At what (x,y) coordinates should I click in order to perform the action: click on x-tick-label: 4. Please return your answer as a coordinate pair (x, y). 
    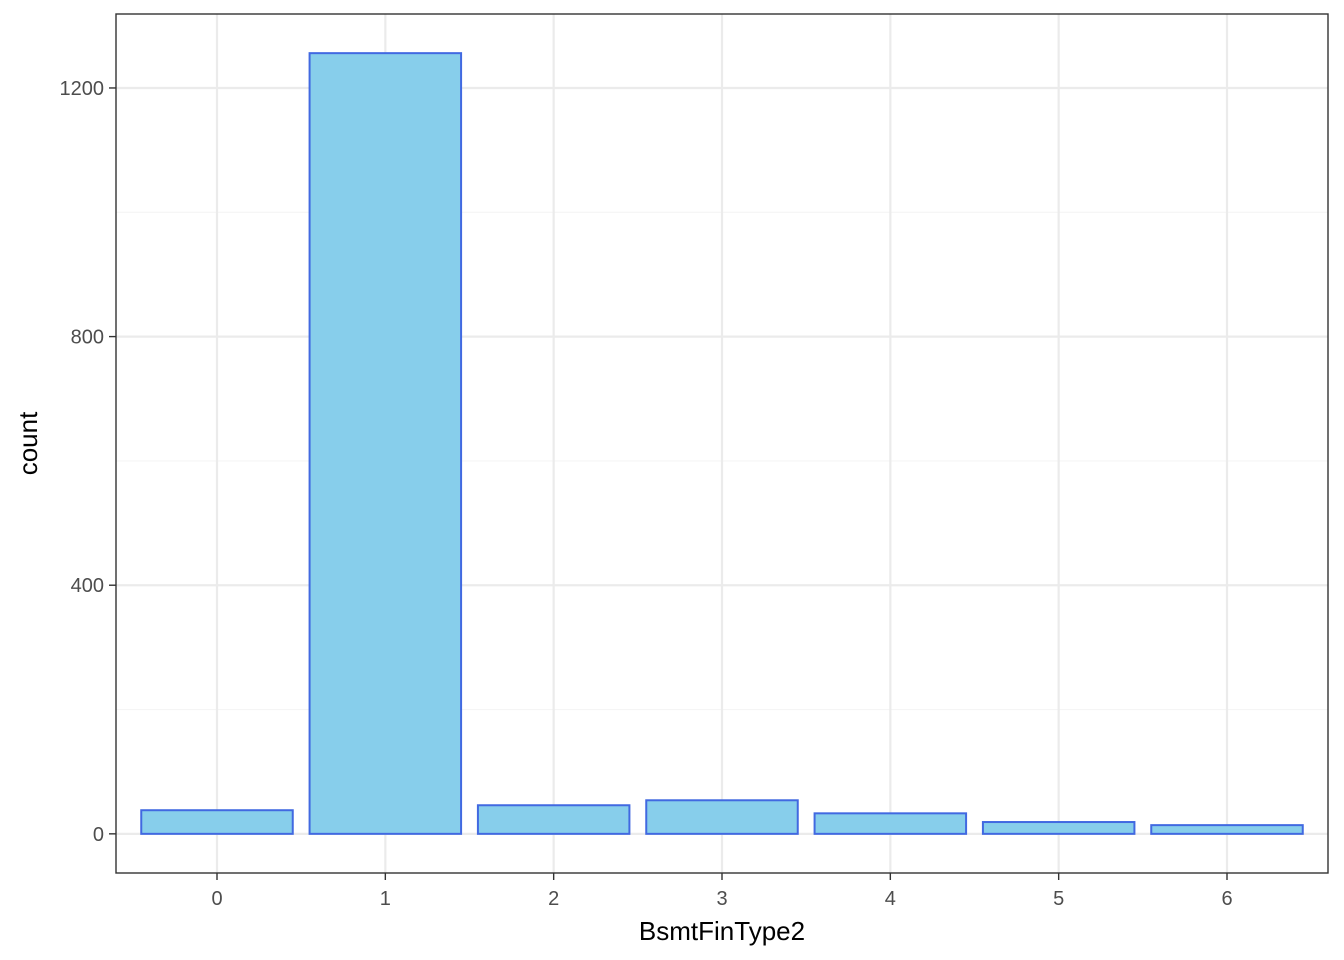
    Looking at the image, I should click on (890, 899).